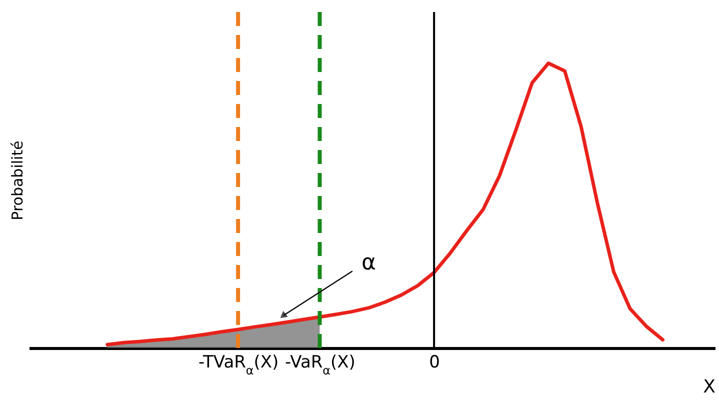 Image resolution: width=719 pixels, height=404 pixels. I want to click on y-axis-title: Probabilité, so click(17, 180).